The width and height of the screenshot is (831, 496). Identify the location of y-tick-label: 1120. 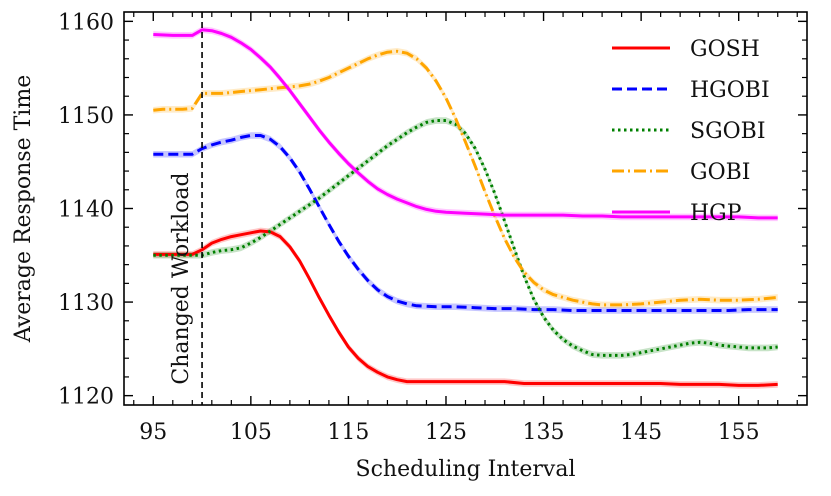
(86, 397).